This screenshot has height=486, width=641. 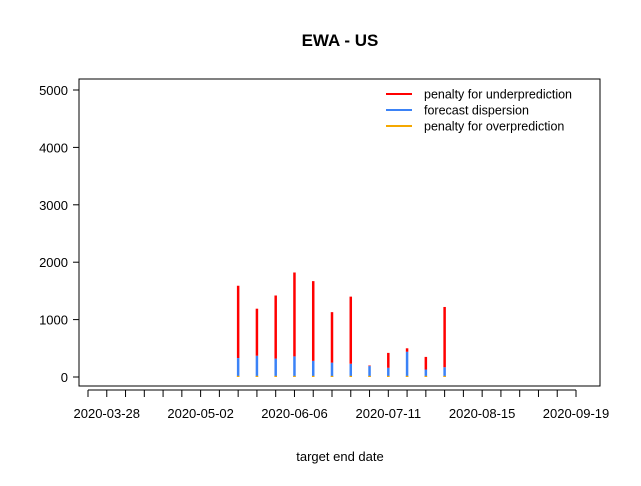 I want to click on y-tick-label: 5000, so click(x=53, y=90).